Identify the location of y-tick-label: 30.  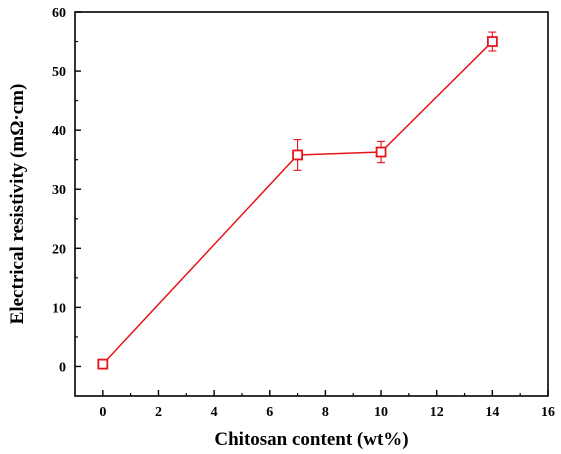
(59, 190).